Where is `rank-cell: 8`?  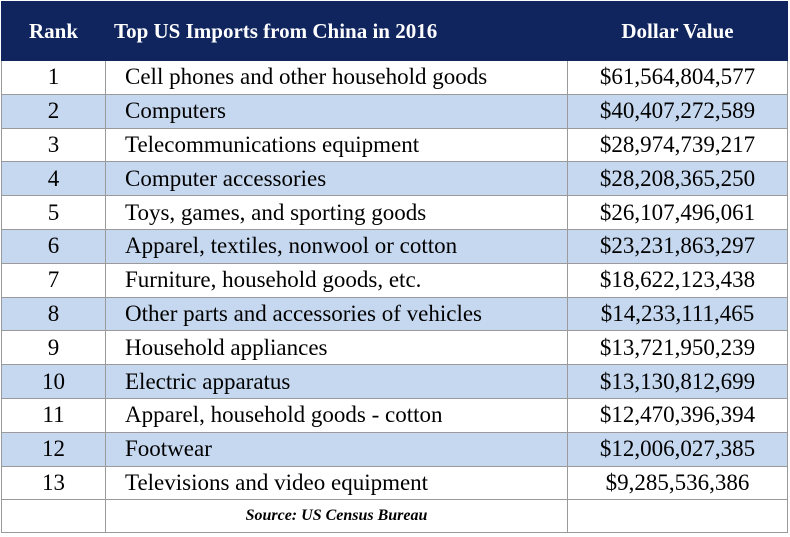 rank-cell: 8 is located at coordinates (53, 314).